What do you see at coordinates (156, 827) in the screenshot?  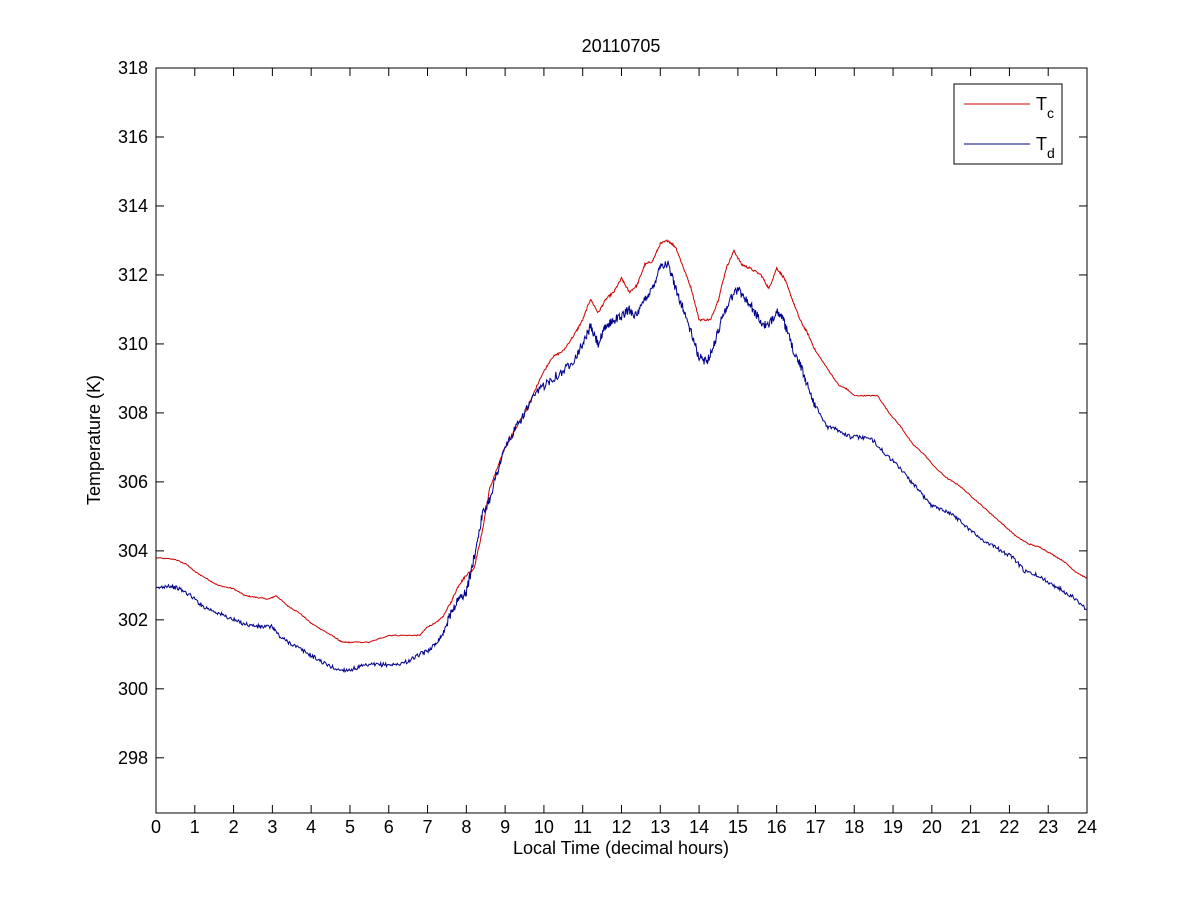 I see `x-tick-label: 0` at bounding box center [156, 827].